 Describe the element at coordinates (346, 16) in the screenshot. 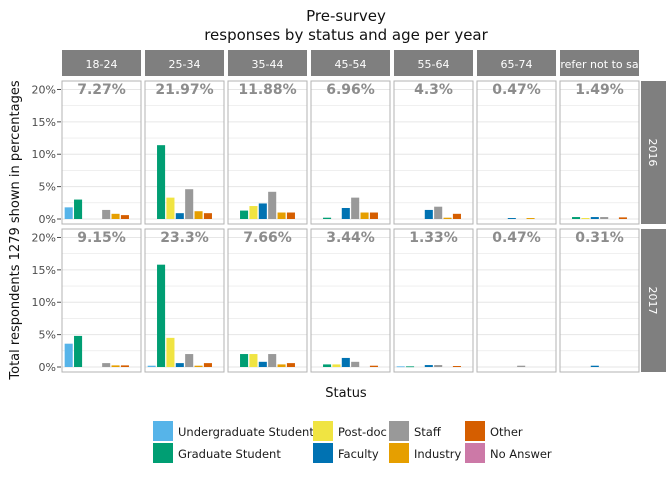

I see `chart-title: Pre-survey` at that location.